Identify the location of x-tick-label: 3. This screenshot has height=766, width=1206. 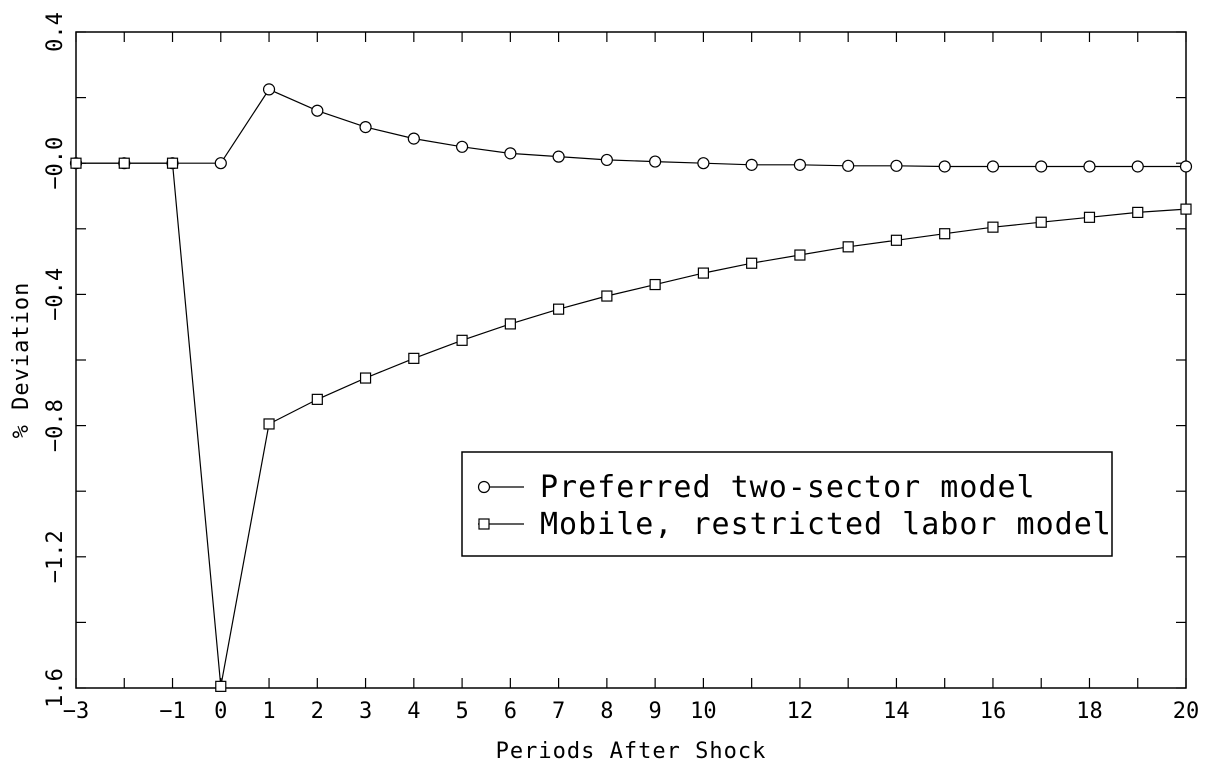
(365, 711).